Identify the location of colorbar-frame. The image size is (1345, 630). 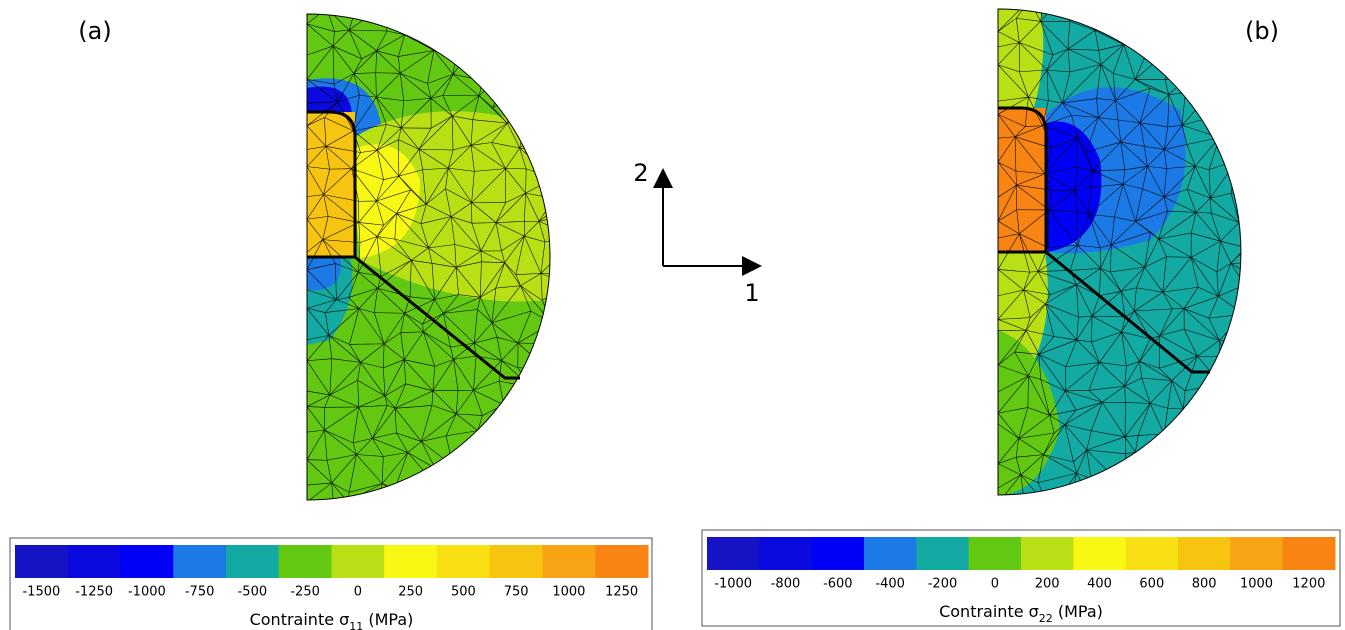
(1021, 578).